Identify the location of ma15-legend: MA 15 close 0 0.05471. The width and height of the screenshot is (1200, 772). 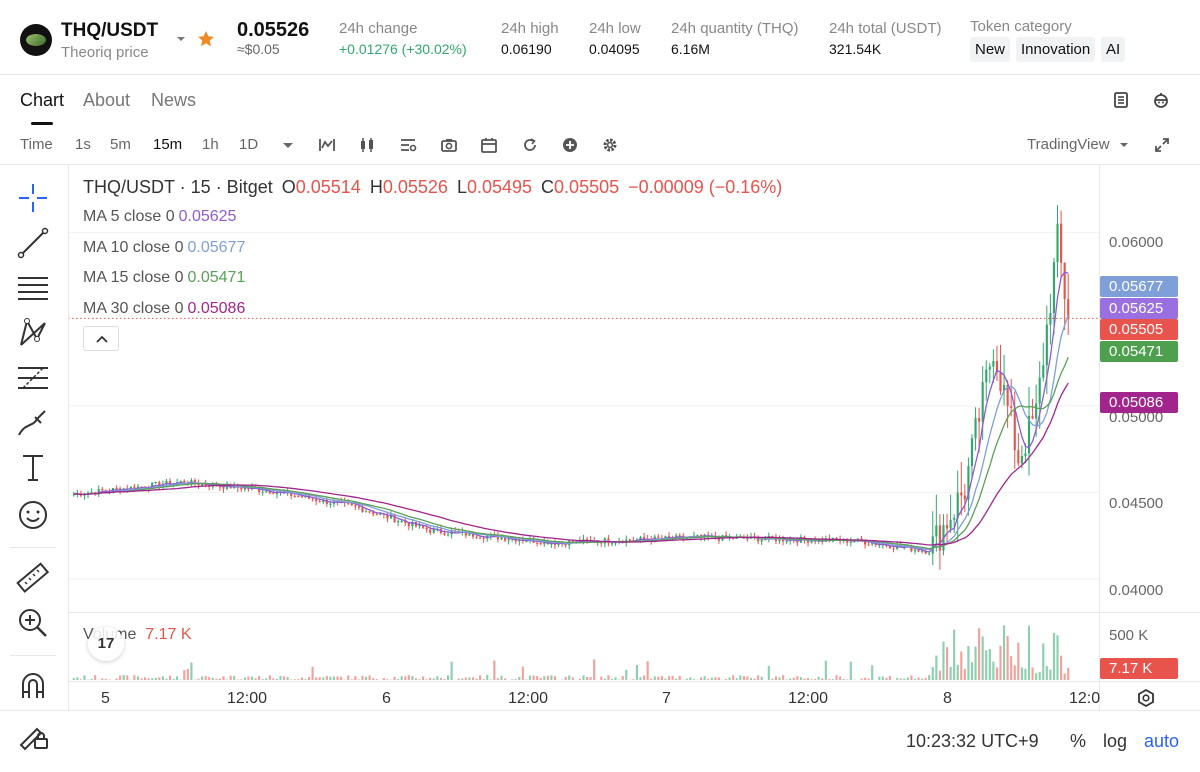
(166, 278).